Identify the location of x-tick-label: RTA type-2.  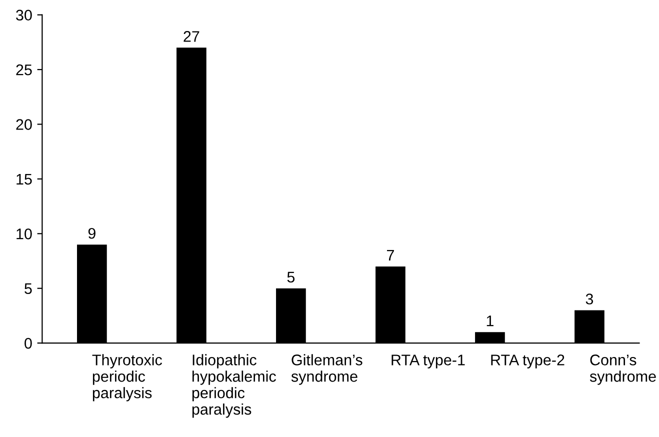
(527, 361).